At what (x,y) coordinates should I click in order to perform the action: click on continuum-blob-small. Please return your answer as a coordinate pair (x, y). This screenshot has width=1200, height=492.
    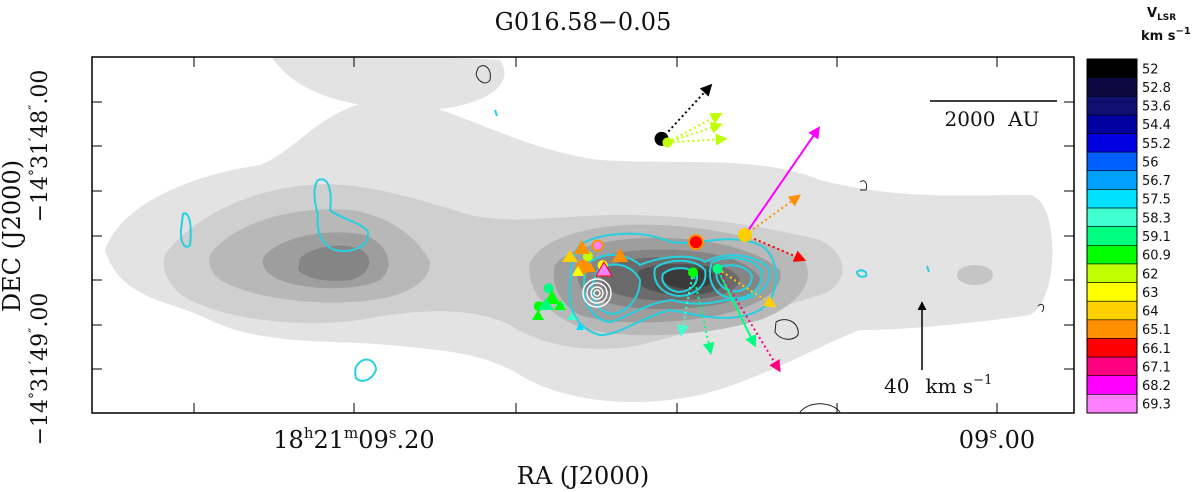
    Looking at the image, I should click on (922, 268).